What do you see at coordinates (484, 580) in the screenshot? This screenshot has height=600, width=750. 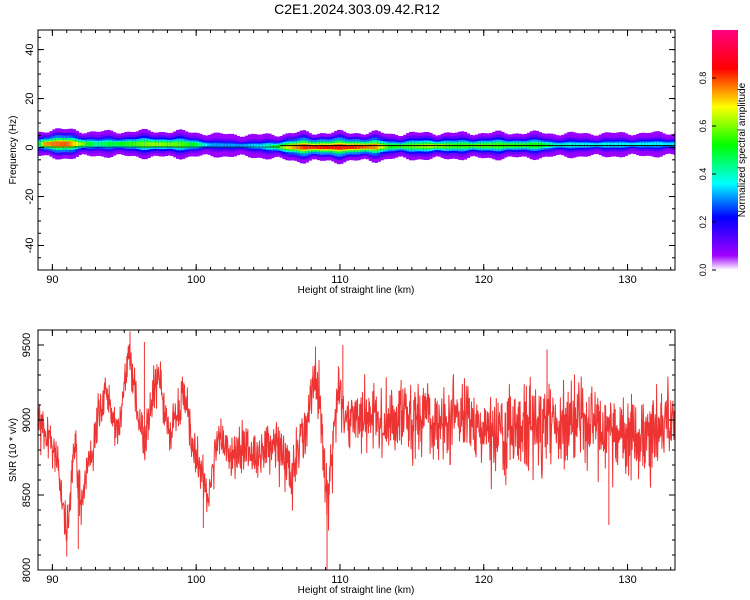 I see `snr-x-tick-label: 120` at bounding box center [484, 580].